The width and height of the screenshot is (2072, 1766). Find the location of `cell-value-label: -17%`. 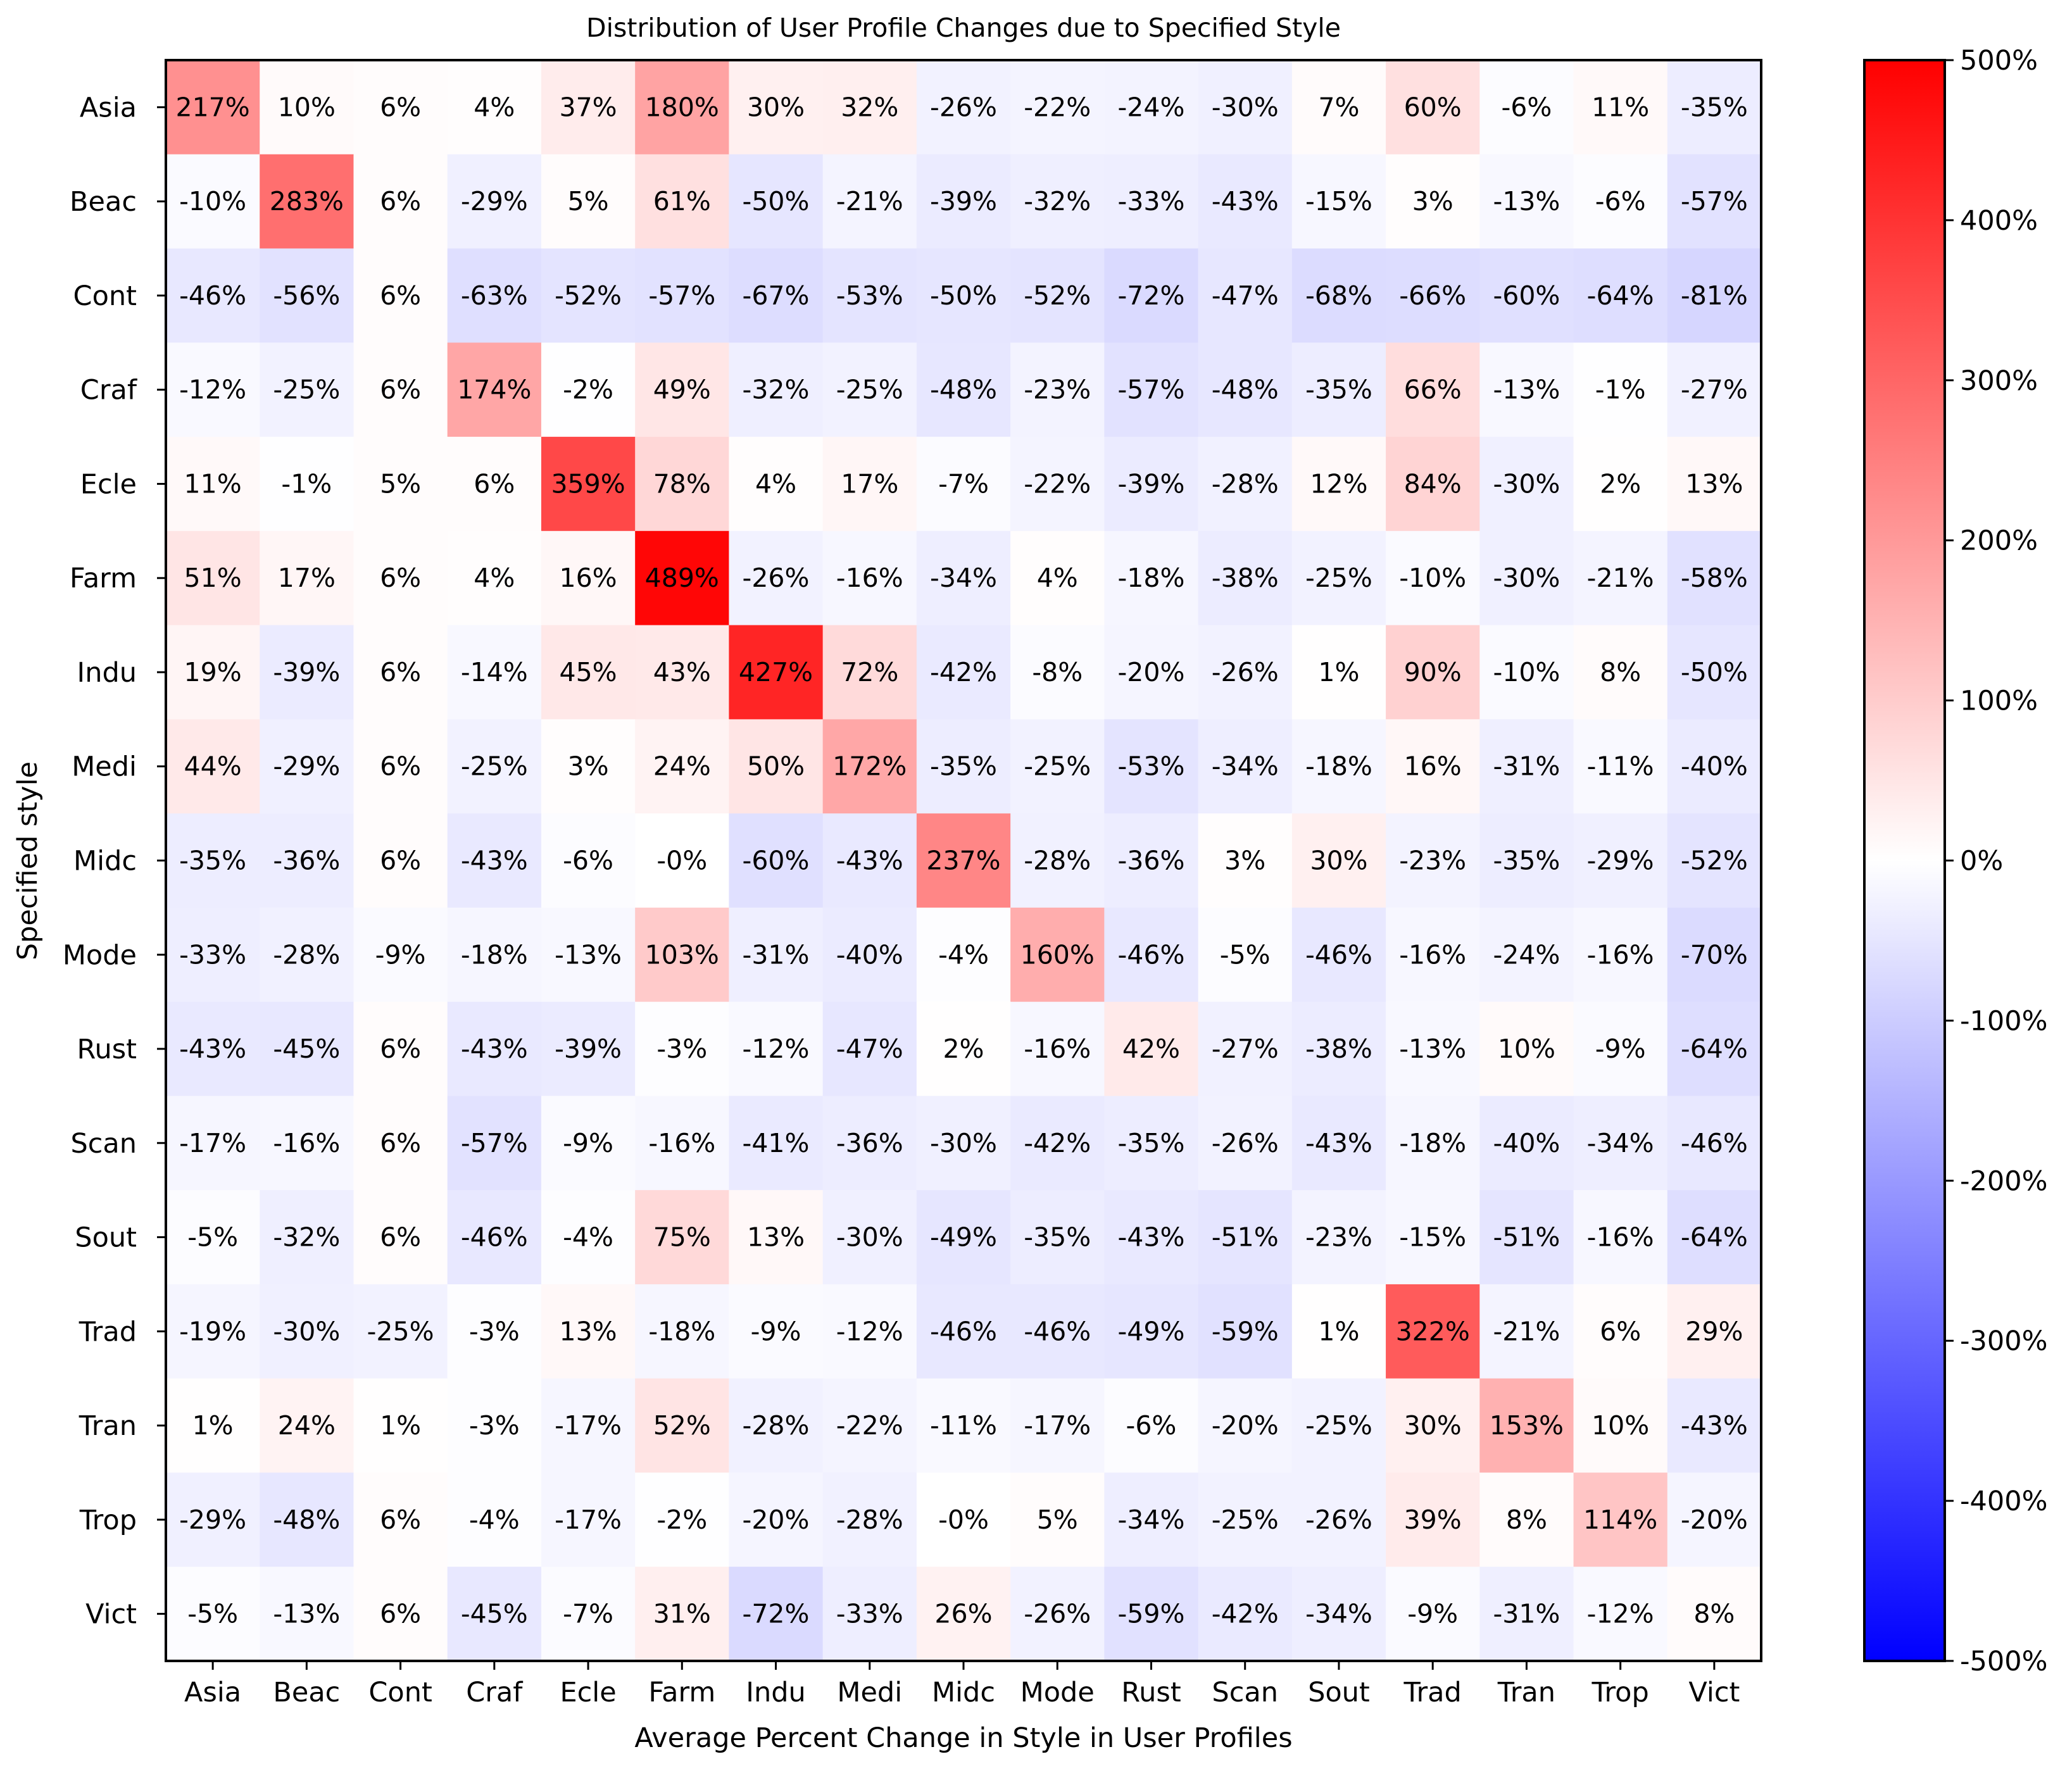

cell-value-label: -17% is located at coordinates (1058, 1425).